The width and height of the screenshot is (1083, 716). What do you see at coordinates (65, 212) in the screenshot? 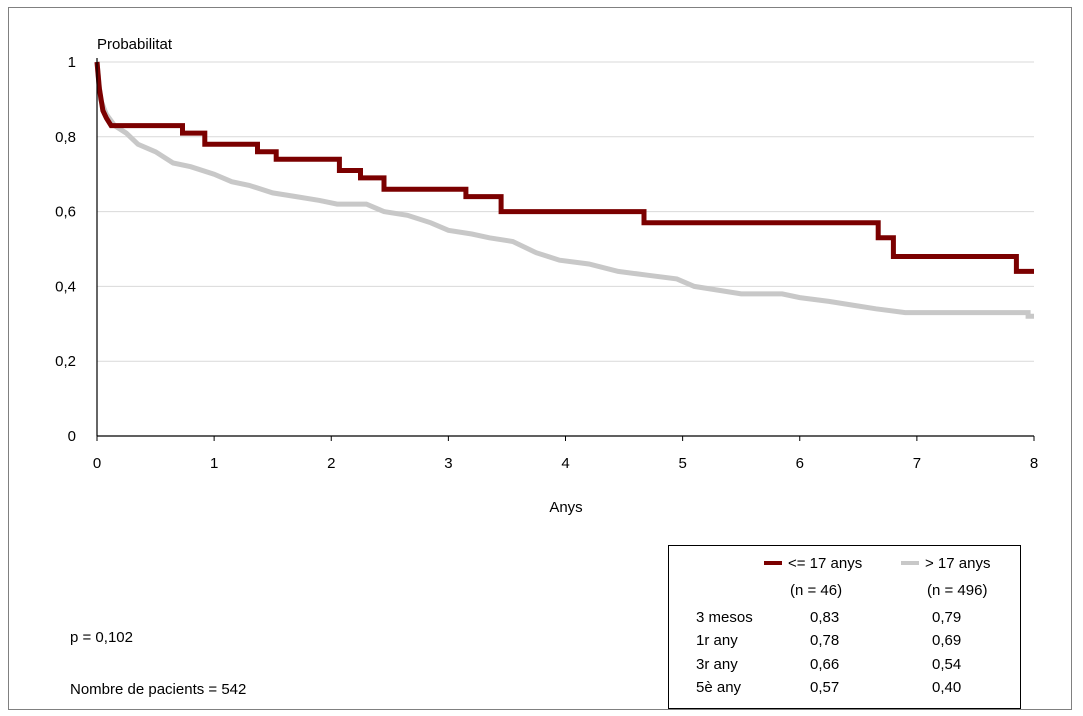
I see `y-tick-label: 0,6` at bounding box center [65, 212].